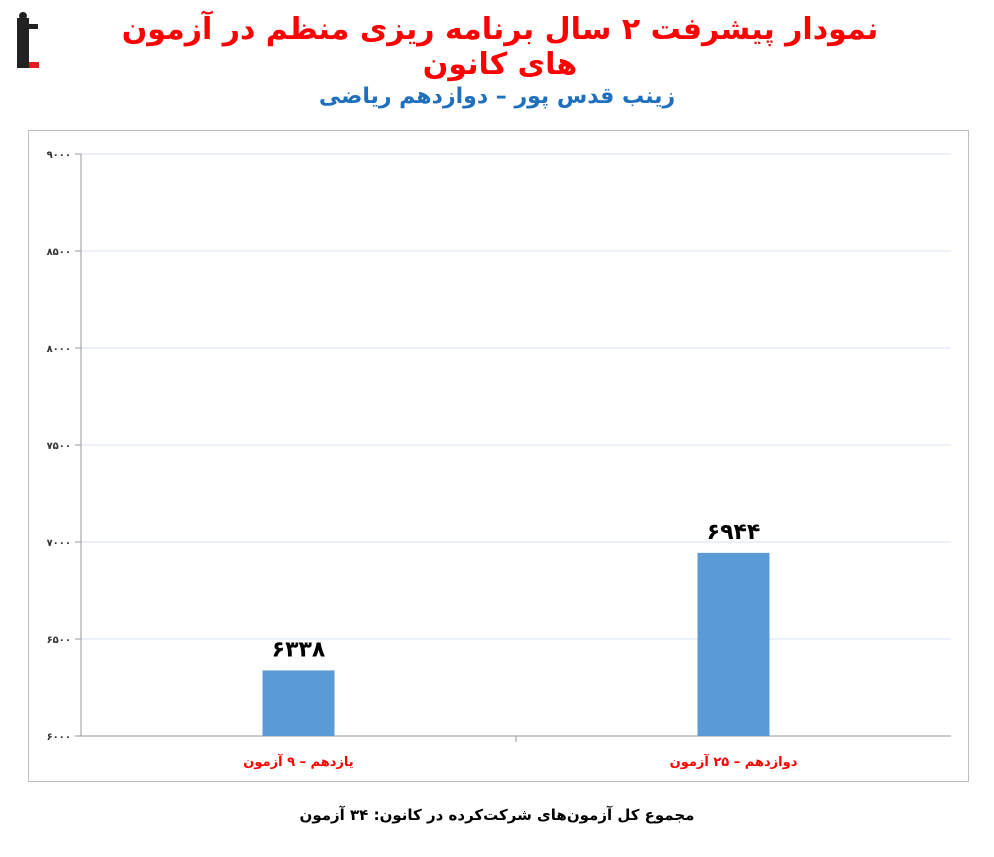  I want to click on y-tick-label: ۷۵۰۰, so click(59, 446).